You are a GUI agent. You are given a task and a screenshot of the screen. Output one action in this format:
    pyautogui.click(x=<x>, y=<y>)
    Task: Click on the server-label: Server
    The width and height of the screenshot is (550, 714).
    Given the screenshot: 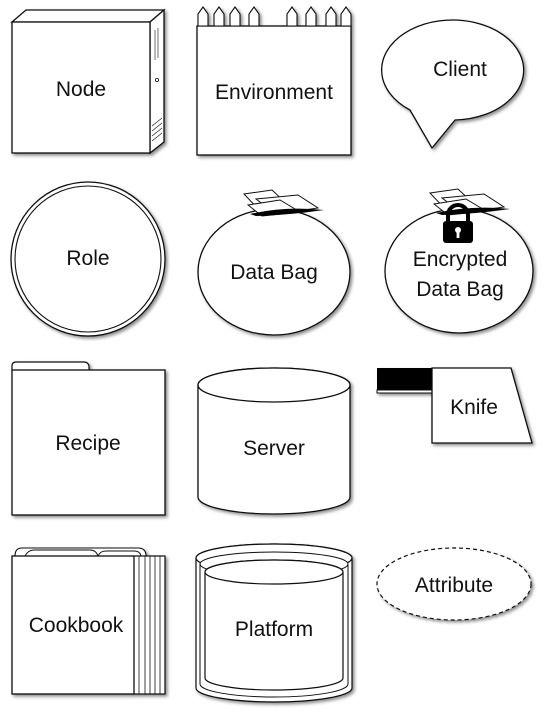 What is the action you would take?
    pyautogui.click(x=274, y=448)
    